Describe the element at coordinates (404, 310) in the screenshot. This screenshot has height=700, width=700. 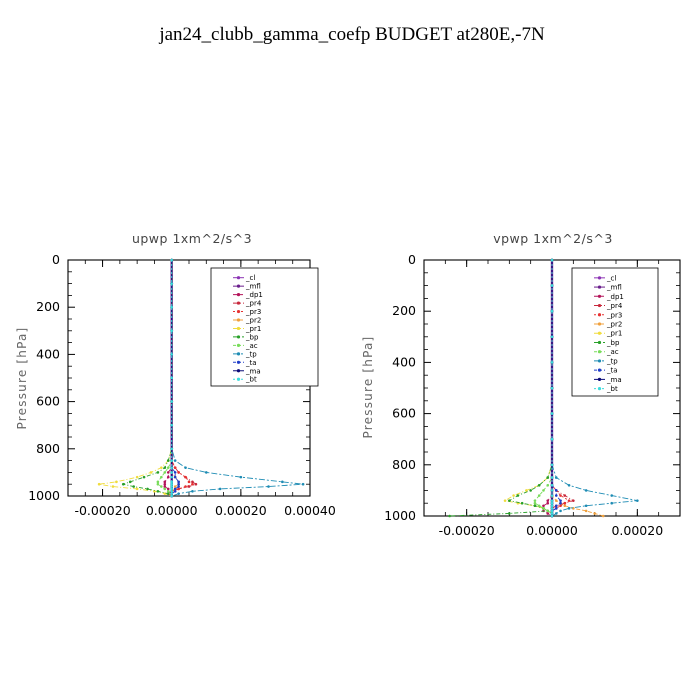
I see `y-tick-label: 200` at that location.